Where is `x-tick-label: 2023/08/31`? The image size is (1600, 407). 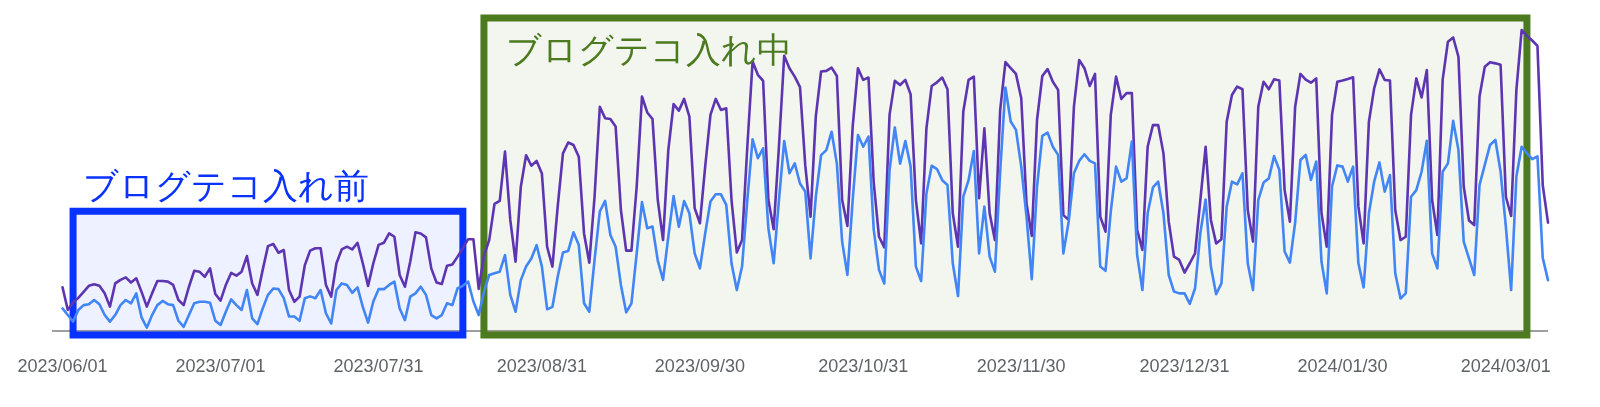 x-tick-label: 2023/08/31 is located at coordinates (541, 366).